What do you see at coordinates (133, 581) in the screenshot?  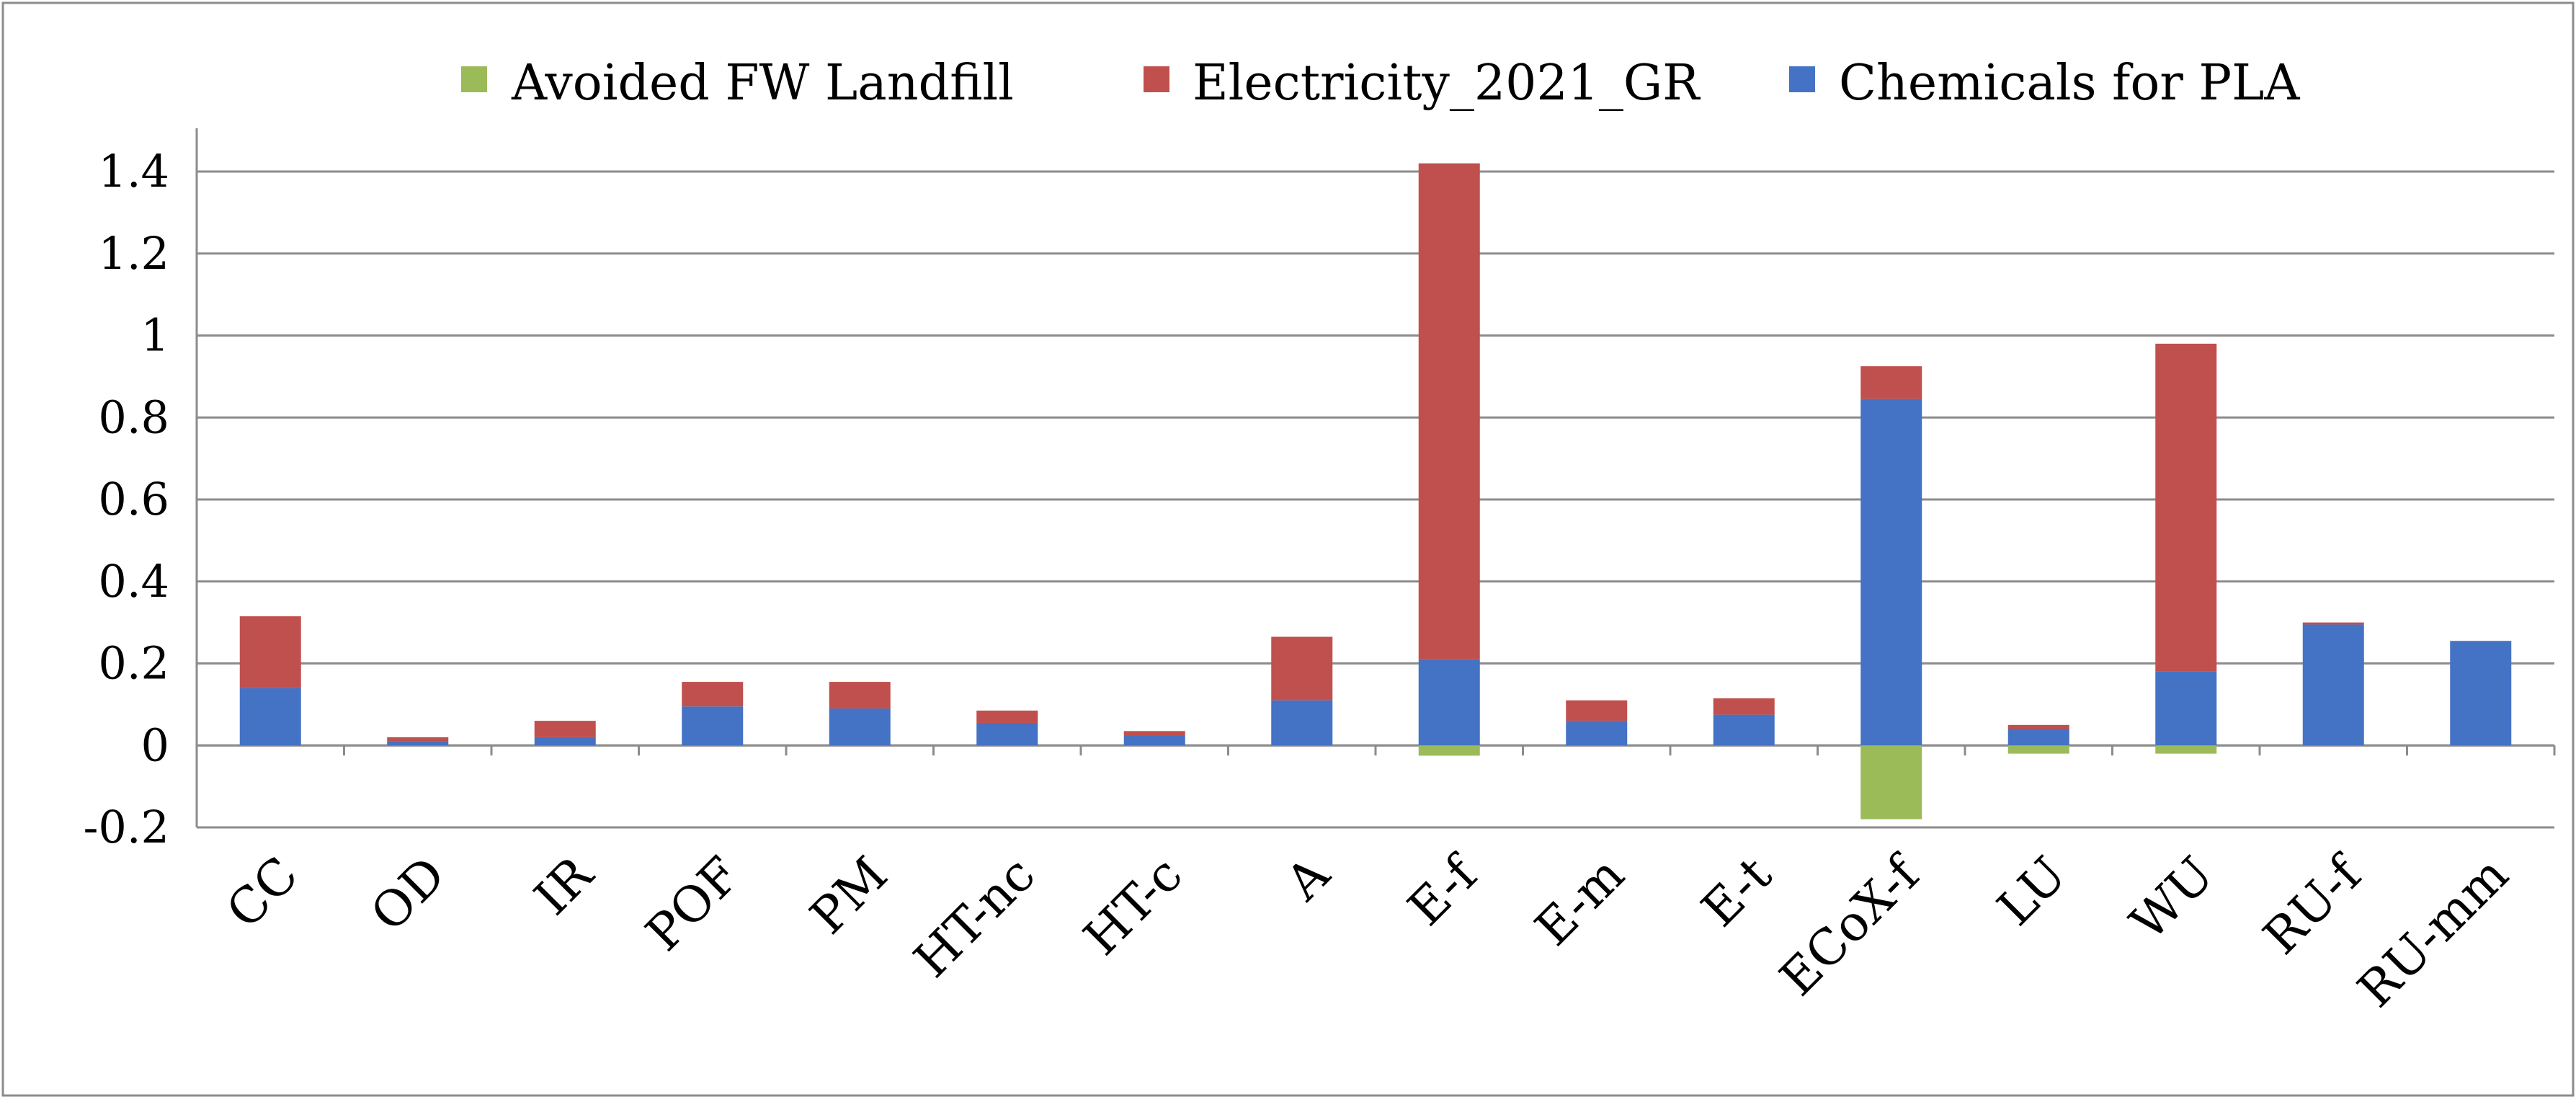 I see `y-tick-label: 0.4` at bounding box center [133, 581].